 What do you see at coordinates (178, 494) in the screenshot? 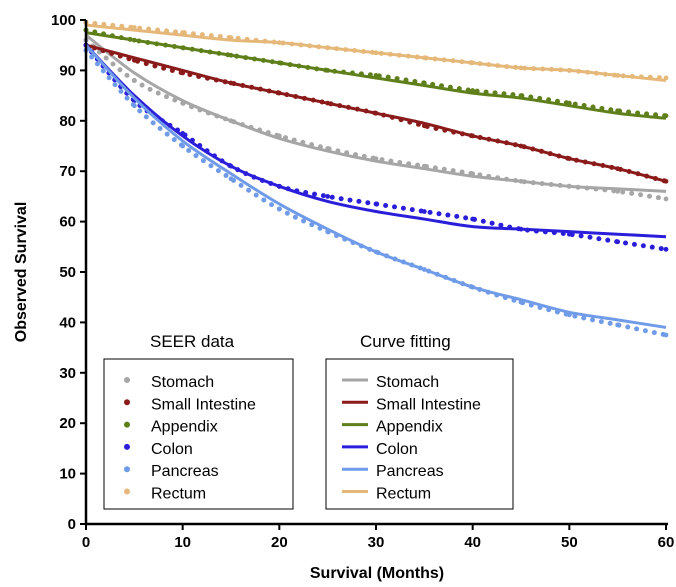
I see `legend-seer-label: Rectum` at bounding box center [178, 494].